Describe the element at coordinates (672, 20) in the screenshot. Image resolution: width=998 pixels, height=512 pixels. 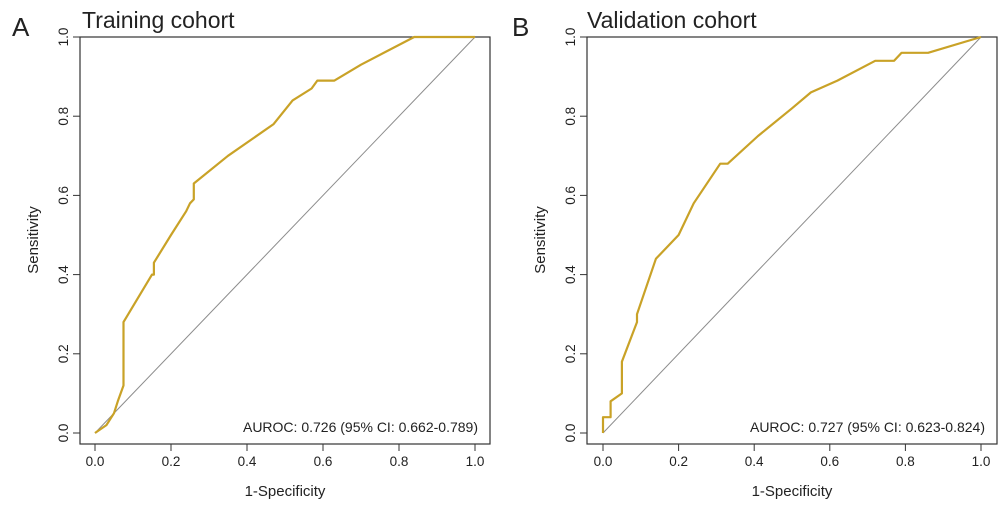
I see `chart-title: Validation cohort` at that location.